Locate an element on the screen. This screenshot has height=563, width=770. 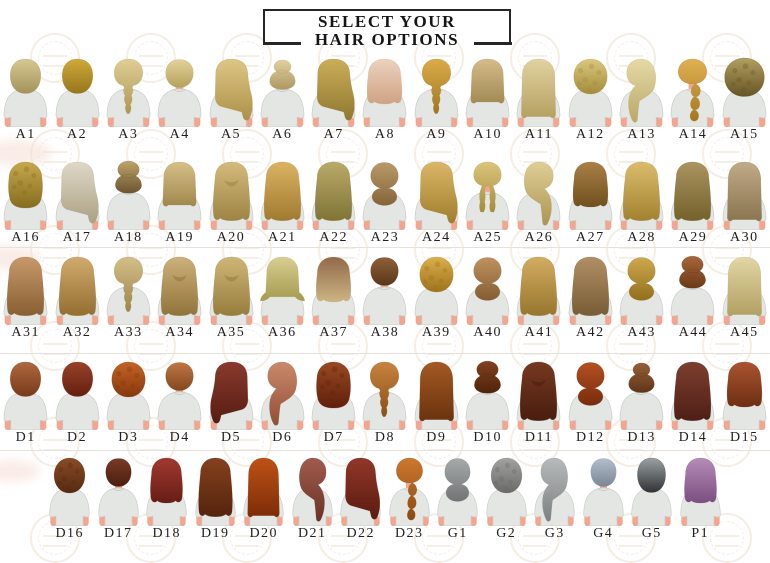
hair-option-d14: D14 is located at coordinates (692, 402).